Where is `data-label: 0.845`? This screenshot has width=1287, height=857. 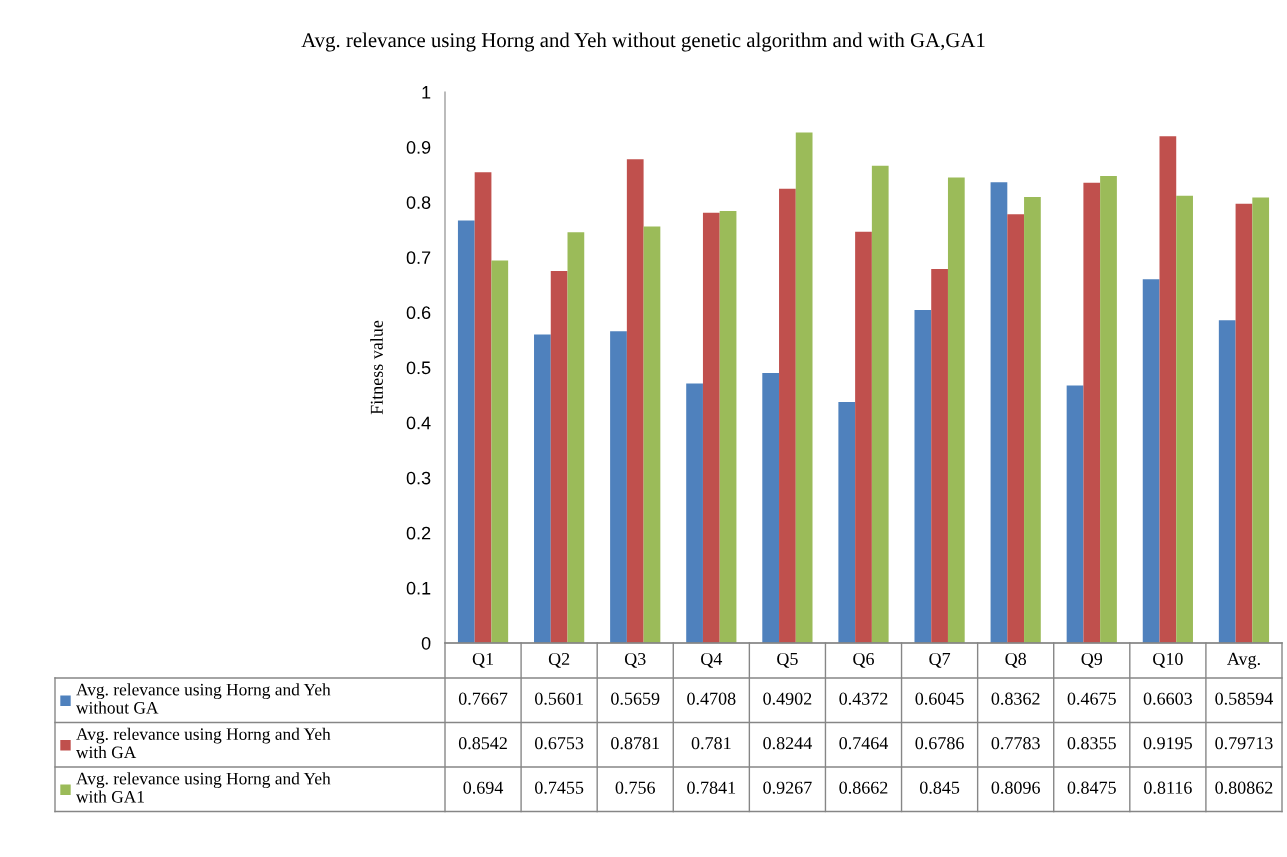 data-label: 0.845 is located at coordinates (939, 787).